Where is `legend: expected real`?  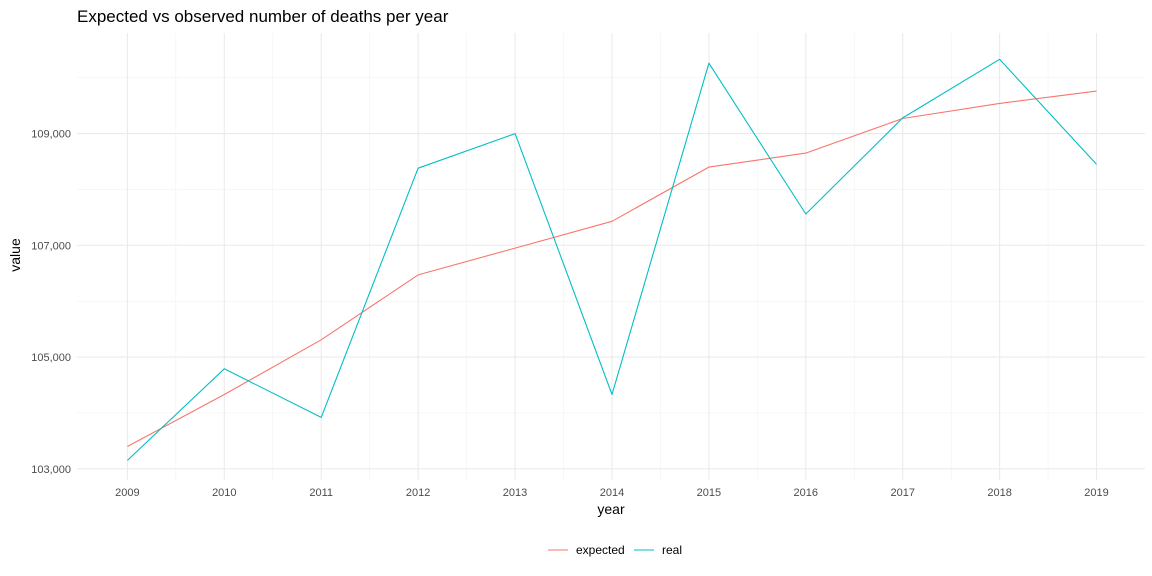 legend: expected real is located at coordinates (615, 550).